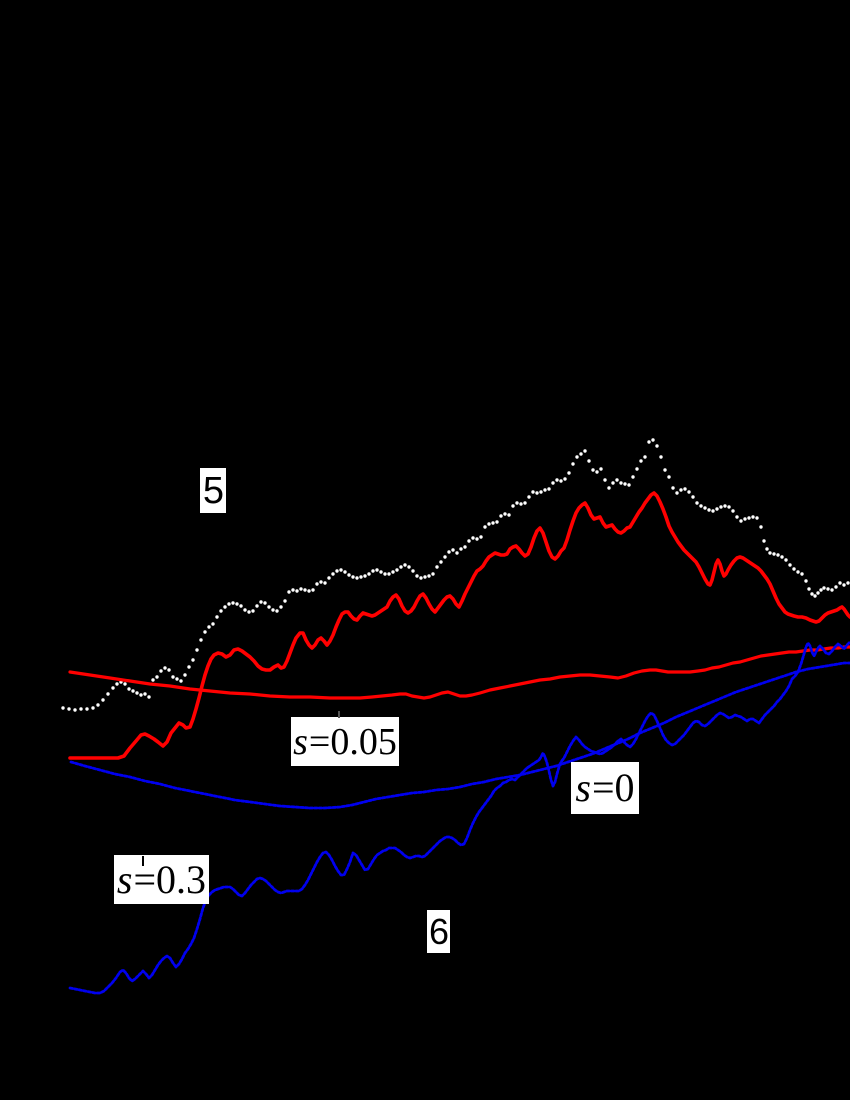 This screenshot has height=1100, width=850. I want to click on curve-label-s005: s =0.05, so click(345, 741).